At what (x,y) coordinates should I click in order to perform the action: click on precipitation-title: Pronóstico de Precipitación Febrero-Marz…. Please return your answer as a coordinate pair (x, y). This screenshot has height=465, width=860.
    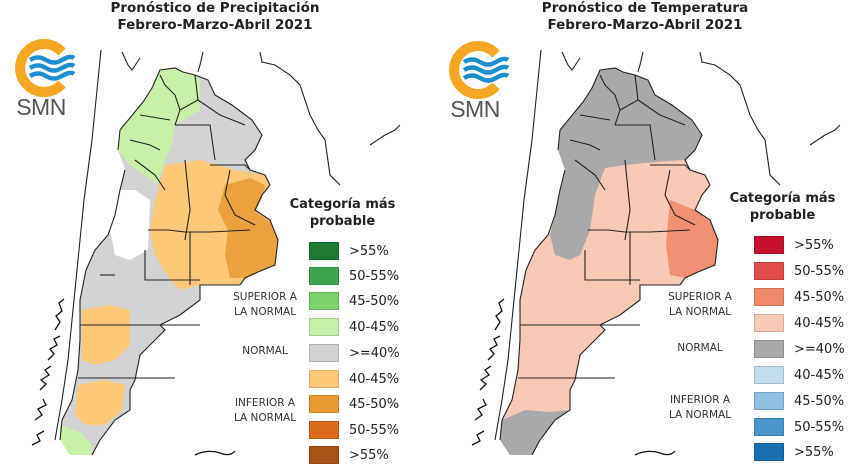
    Looking at the image, I should click on (215, 16).